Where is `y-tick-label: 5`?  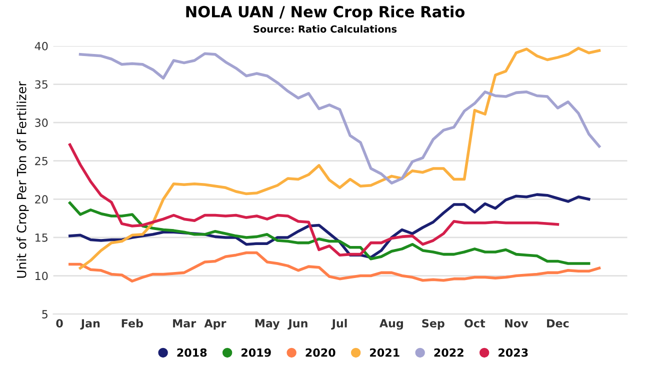
y-tick-label: 5 is located at coordinates (45, 314).